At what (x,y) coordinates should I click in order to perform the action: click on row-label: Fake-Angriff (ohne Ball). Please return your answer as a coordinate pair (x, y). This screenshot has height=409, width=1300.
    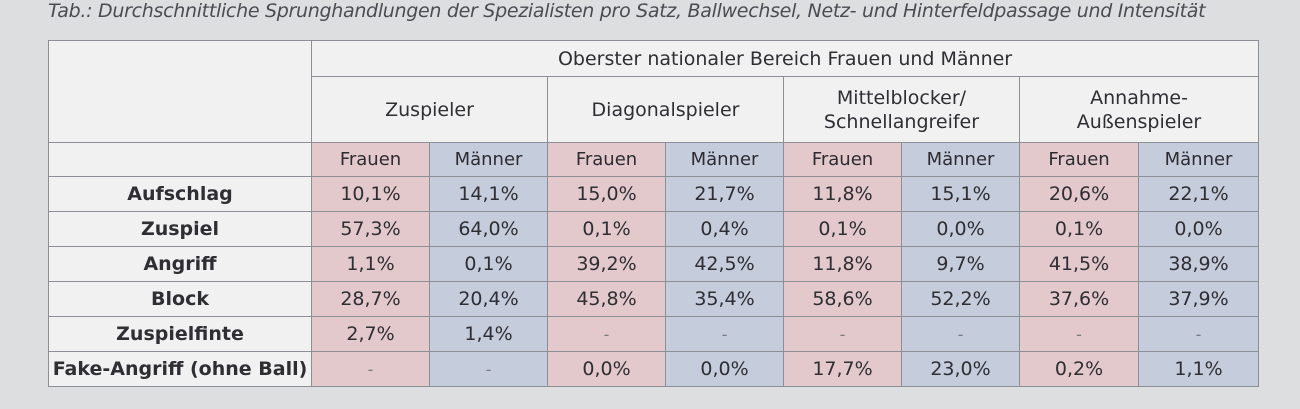
    Looking at the image, I should click on (180, 369).